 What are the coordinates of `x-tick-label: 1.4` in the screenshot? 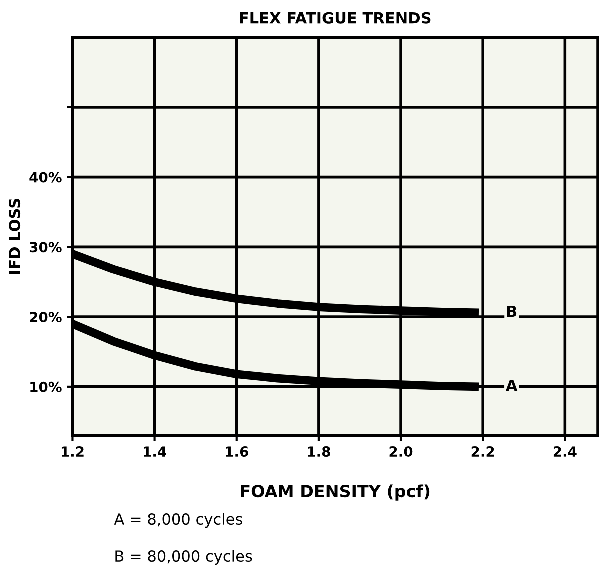 It's located at (155, 451).